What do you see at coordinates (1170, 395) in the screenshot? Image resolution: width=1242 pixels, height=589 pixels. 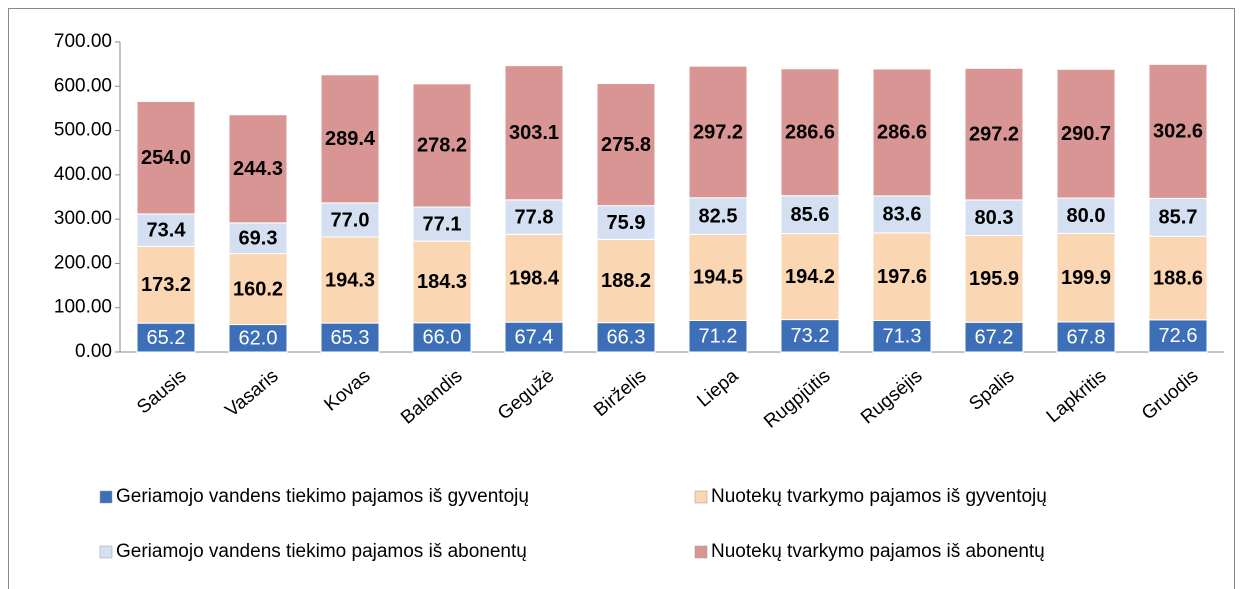 I see `x-tick-label: Gruodis` at bounding box center [1170, 395].